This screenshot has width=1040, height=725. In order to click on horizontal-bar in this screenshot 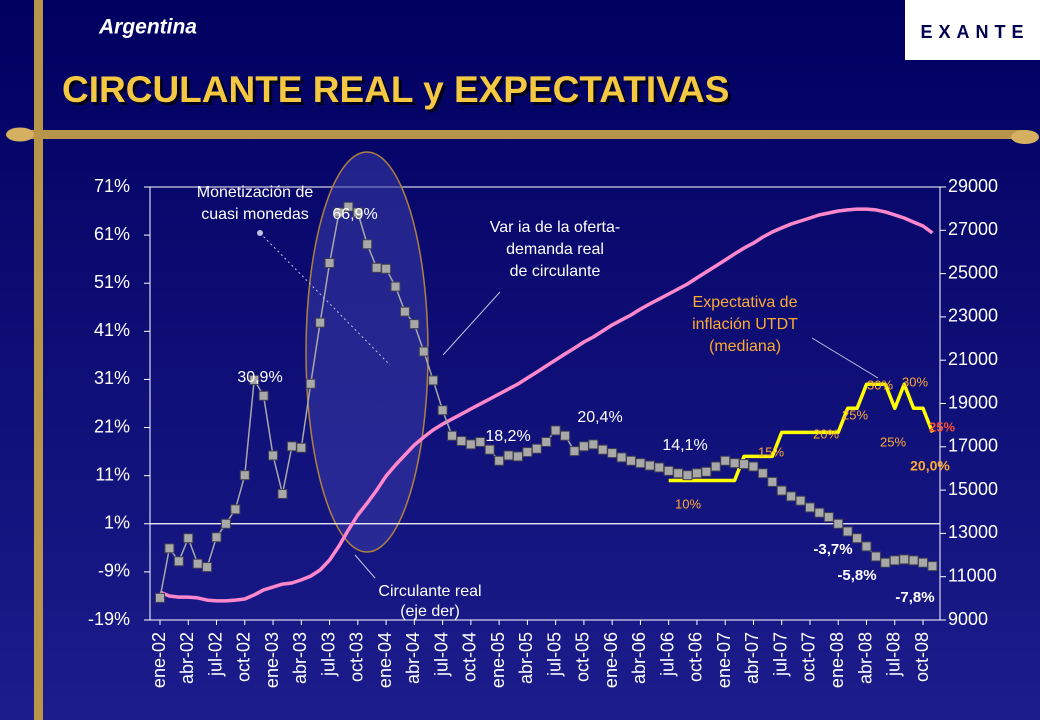, I will do `click(525, 134)`.